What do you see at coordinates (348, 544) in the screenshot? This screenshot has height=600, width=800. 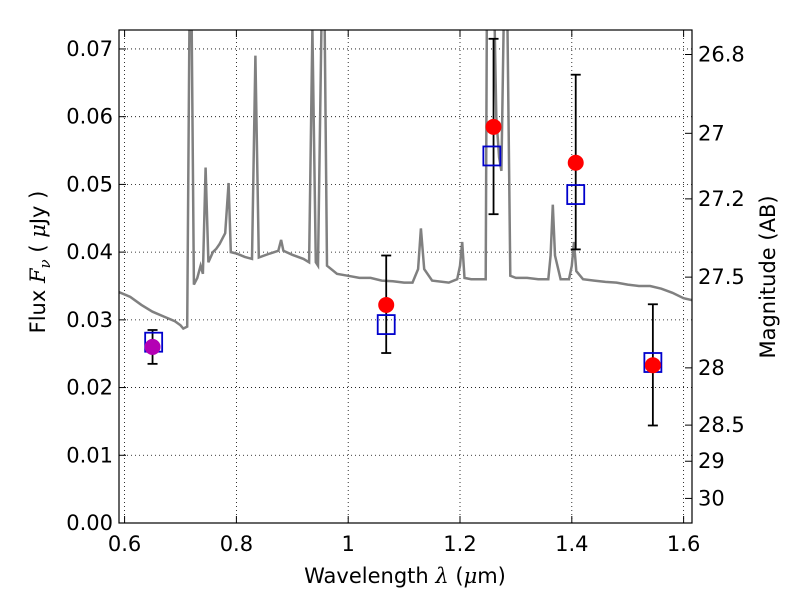 I see `x-tick-label: 1` at bounding box center [348, 544].